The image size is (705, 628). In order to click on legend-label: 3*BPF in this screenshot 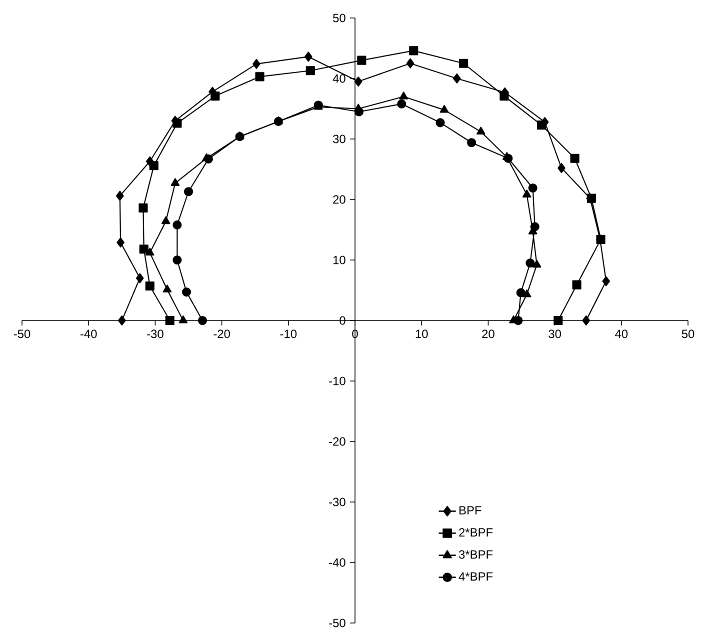, I will do `click(475, 554)`.